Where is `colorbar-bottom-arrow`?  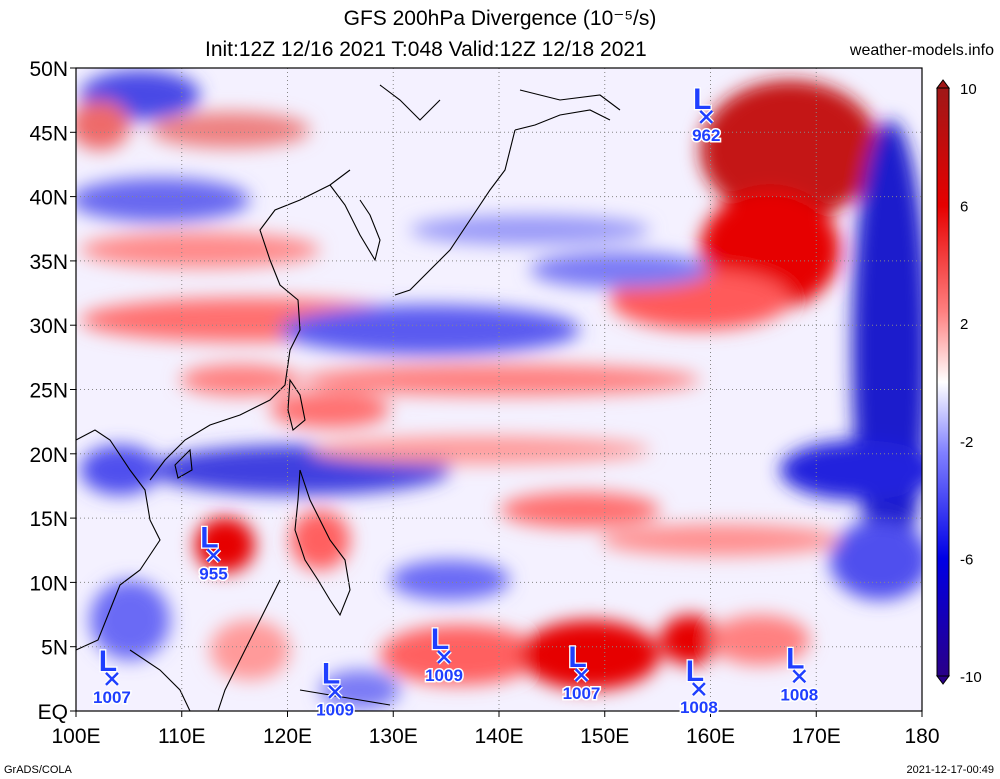 colorbar-bottom-arrow is located at coordinates (943, 680).